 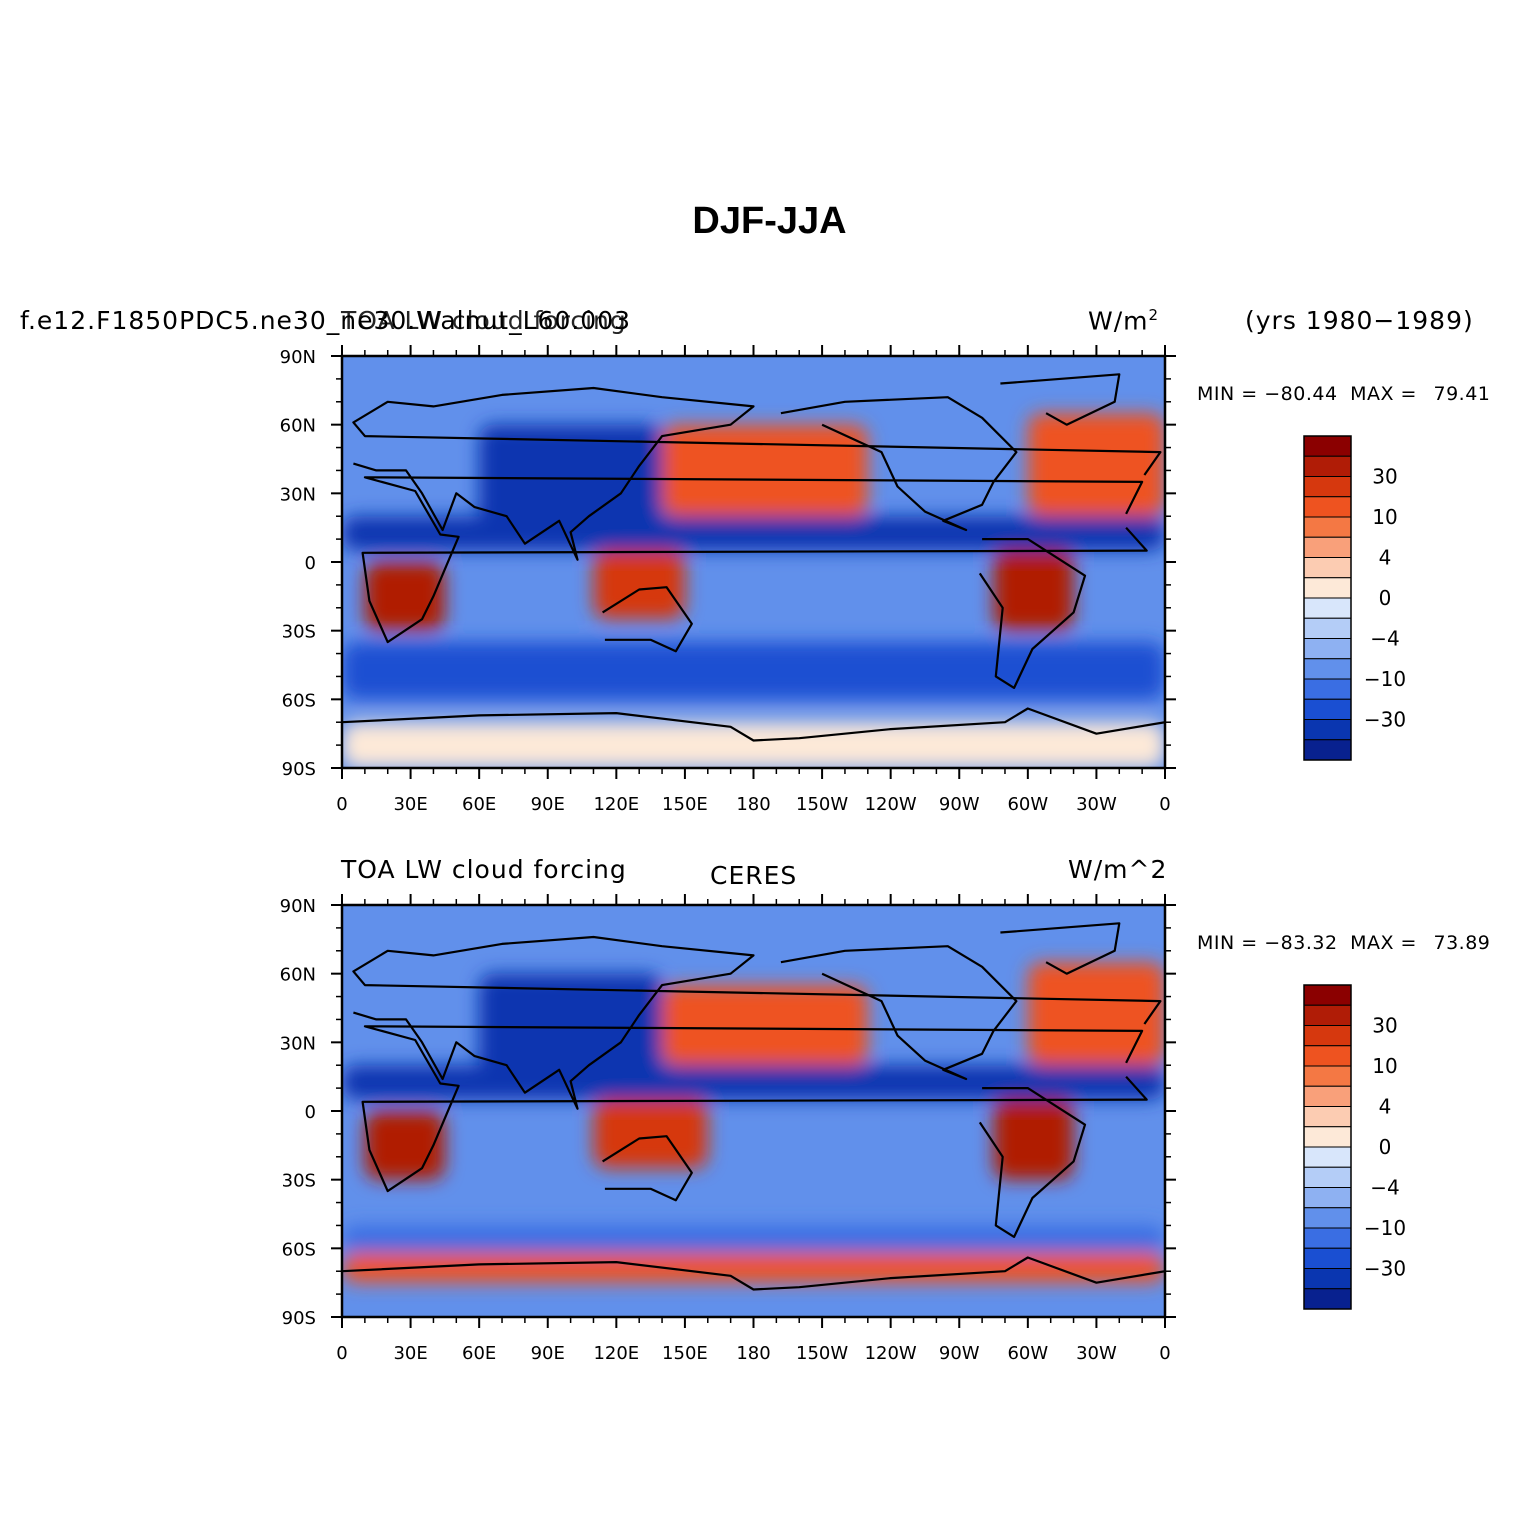 What do you see at coordinates (1231, 943) in the screenshot?
I see `bottom-min-label: MIN =` at bounding box center [1231, 943].